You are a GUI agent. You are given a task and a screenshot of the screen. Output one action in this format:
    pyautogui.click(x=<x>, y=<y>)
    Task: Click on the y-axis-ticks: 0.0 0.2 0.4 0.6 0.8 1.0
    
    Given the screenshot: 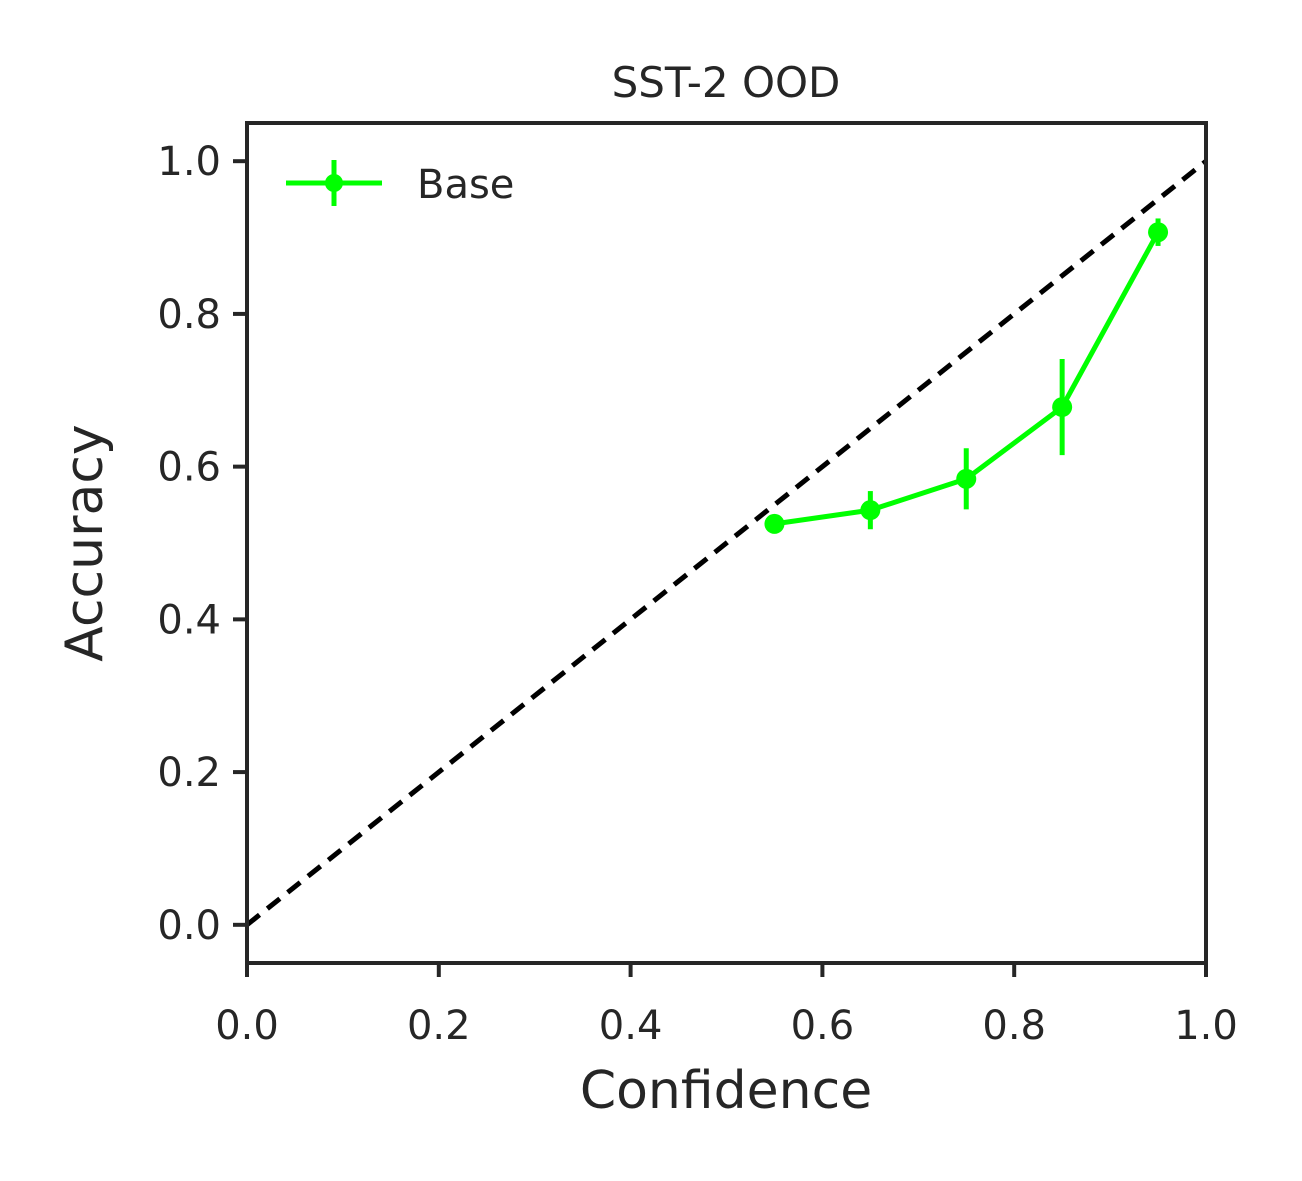 What is the action you would take?
    pyautogui.click(x=202, y=544)
    